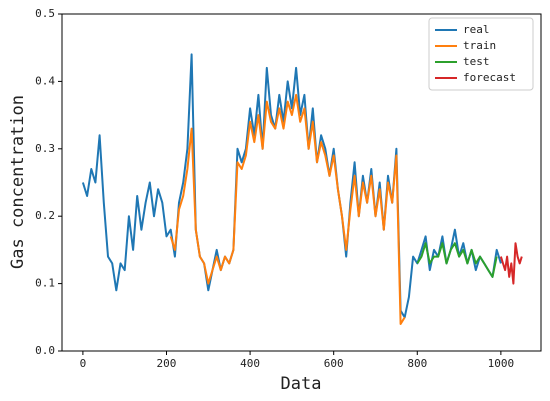 The image size is (550, 401). What do you see at coordinates (45, 350) in the screenshot?
I see `y-tick-label: 0.0` at bounding box center [45, 350].